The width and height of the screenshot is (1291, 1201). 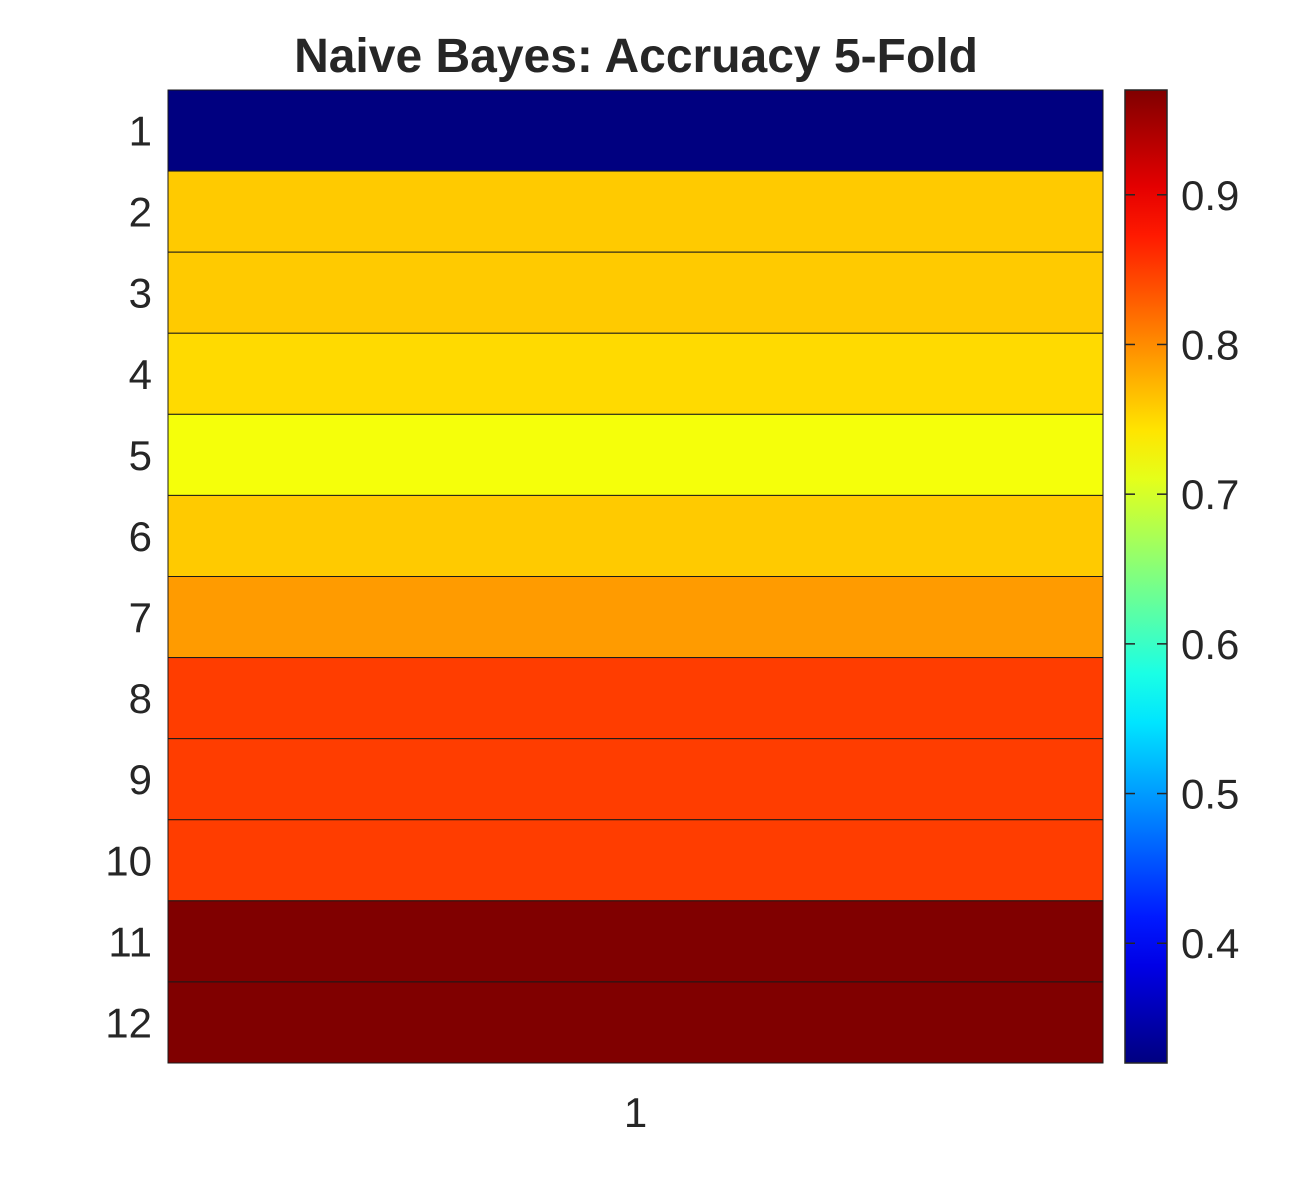 I want to click on x-axis-tick-labels: 1, so click(x=635, y=1112).